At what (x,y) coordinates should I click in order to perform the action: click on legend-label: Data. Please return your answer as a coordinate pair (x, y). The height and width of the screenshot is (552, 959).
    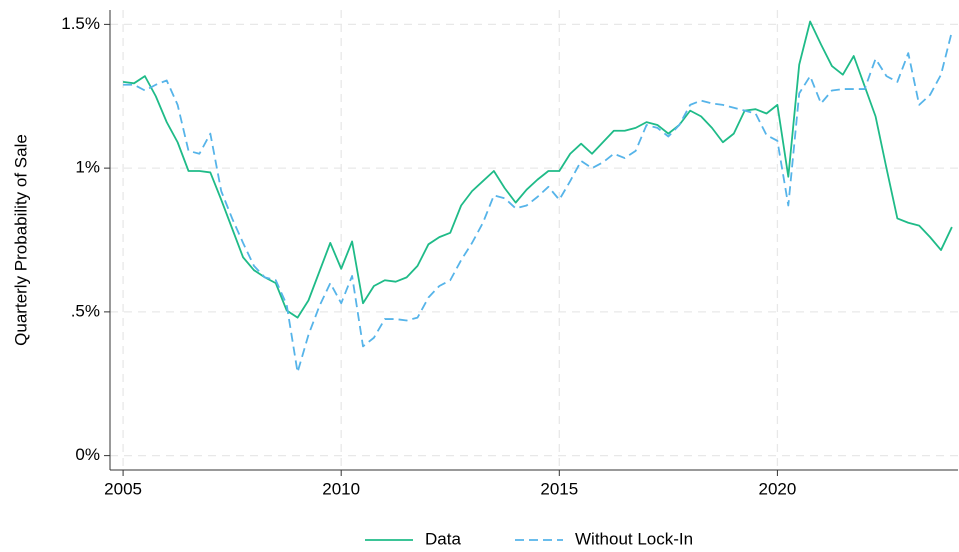
    Looking at the image, I should click on (443, 538).